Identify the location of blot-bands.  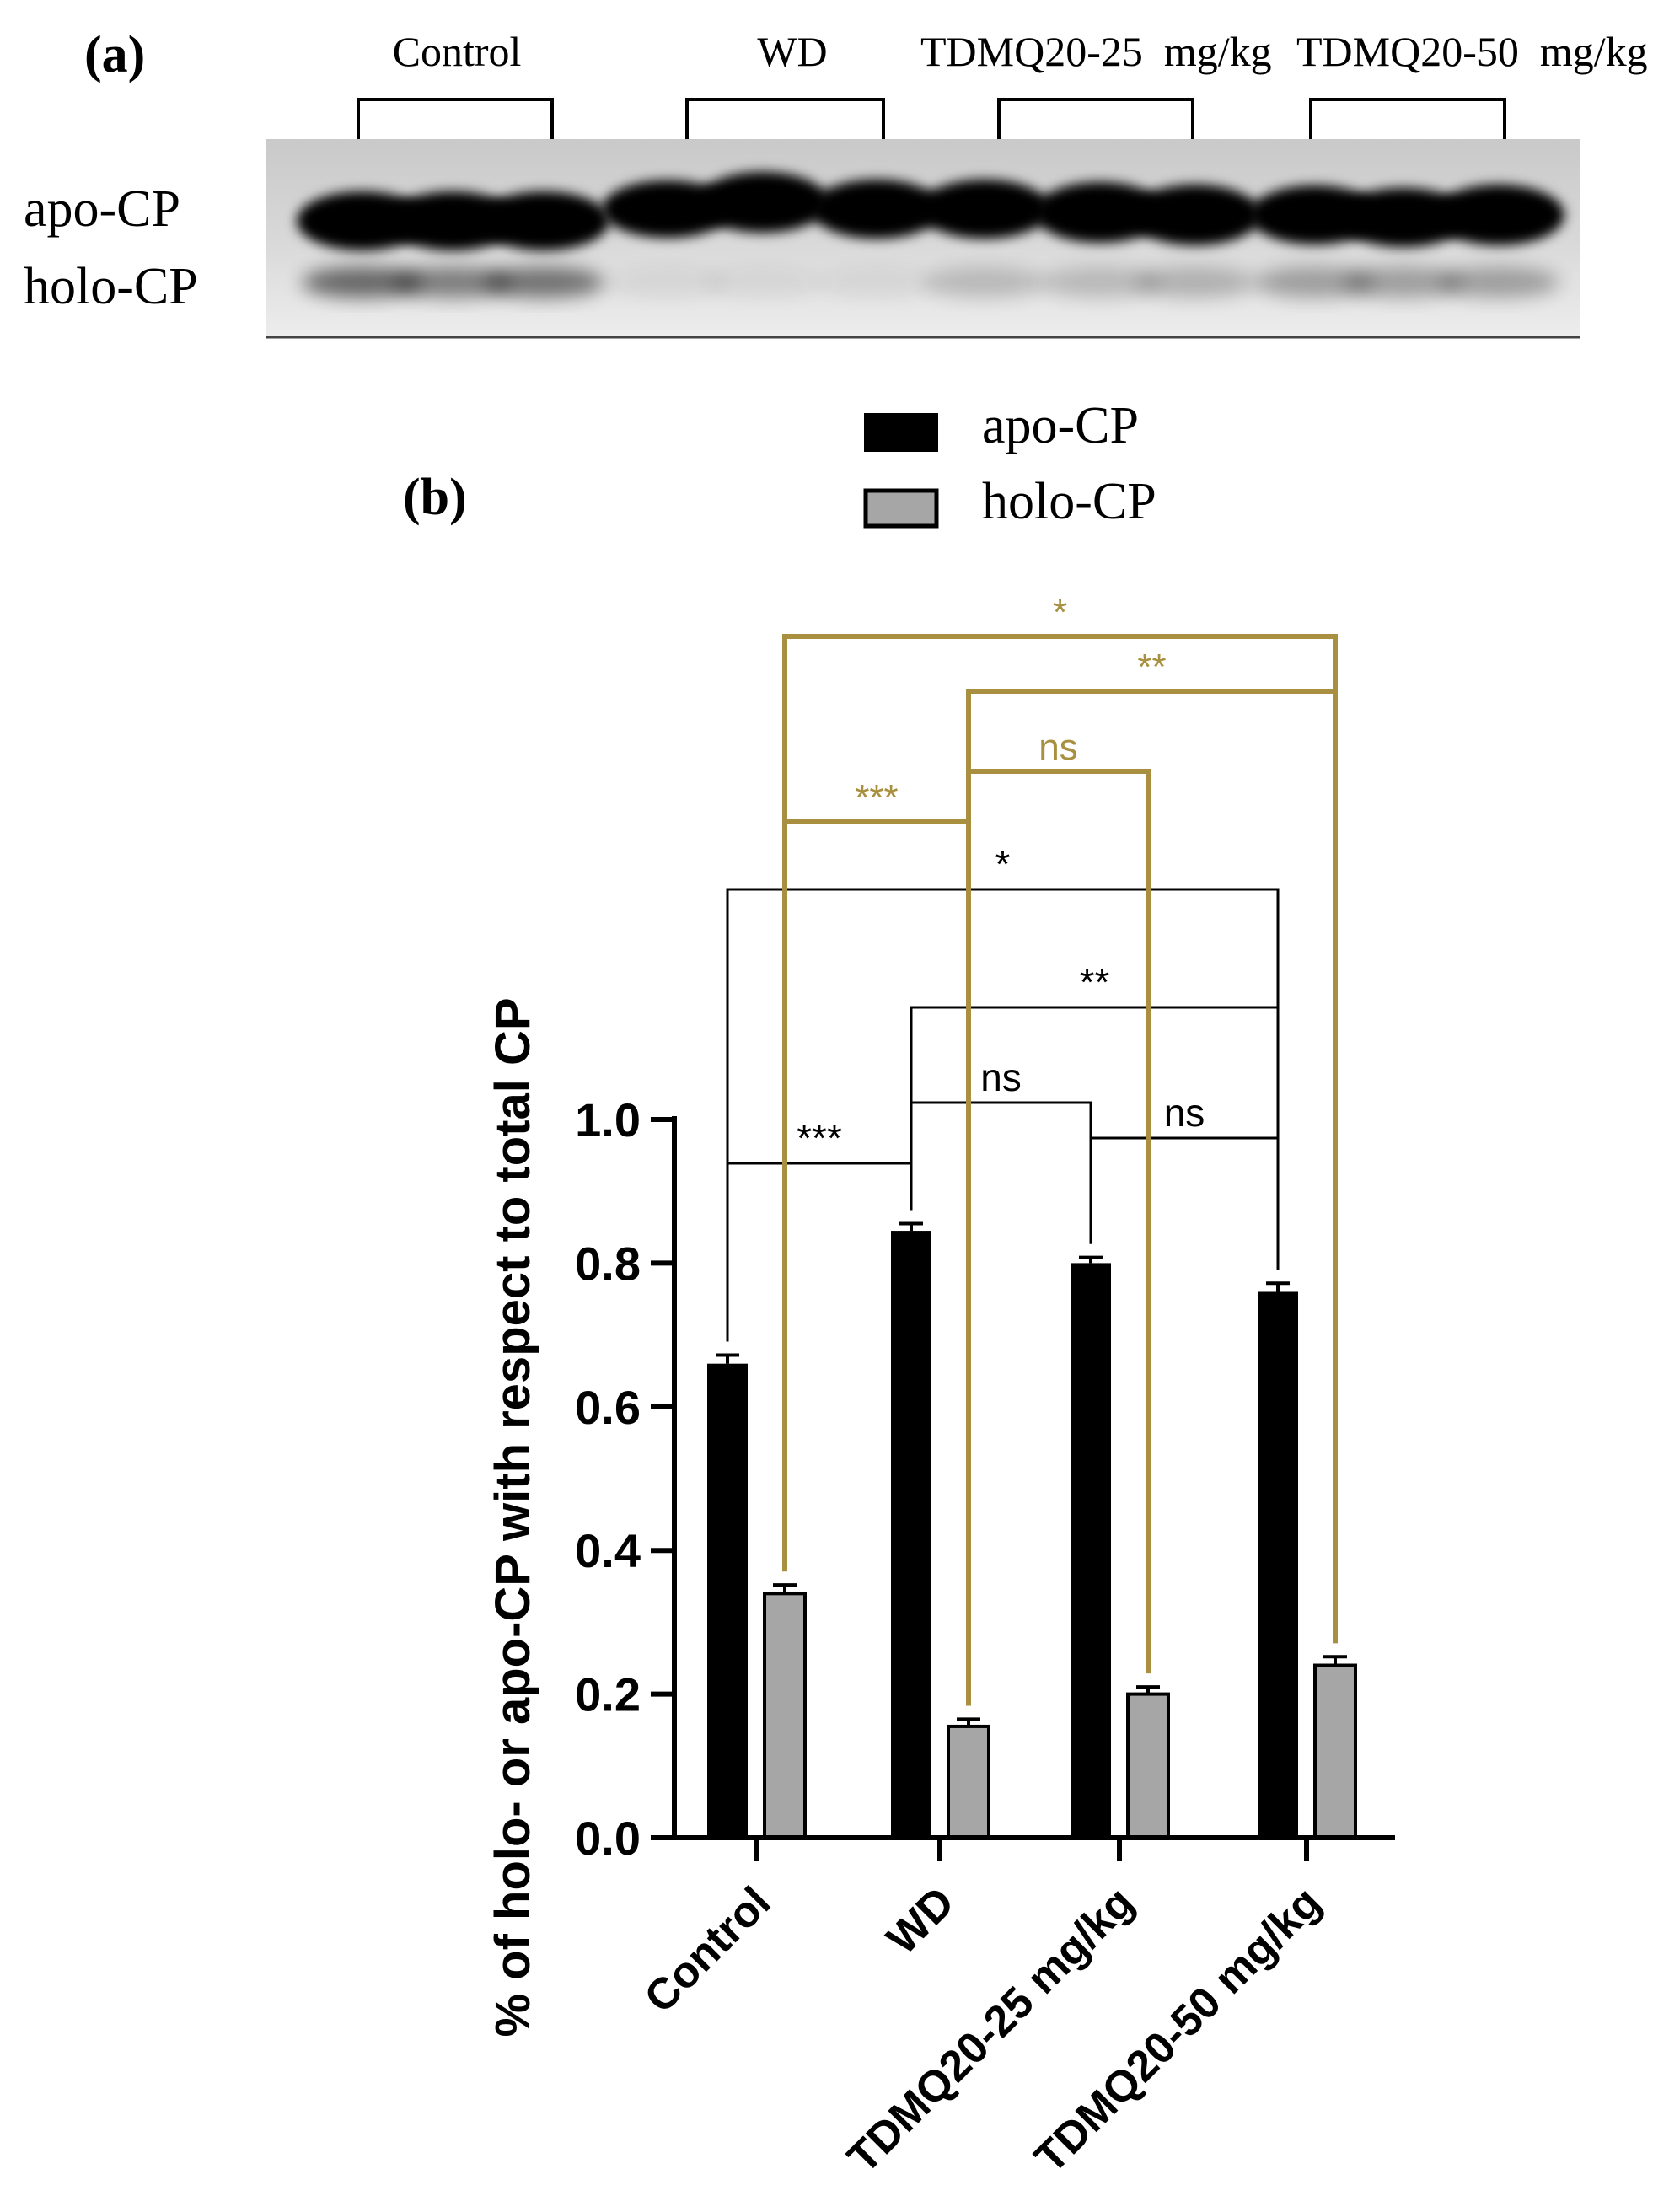
(931, 235).